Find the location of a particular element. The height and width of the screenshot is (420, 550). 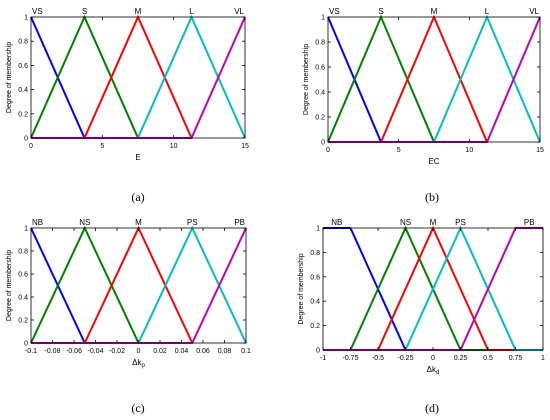

x-tick-label: -0.02 is located at coordinates (117, 351).